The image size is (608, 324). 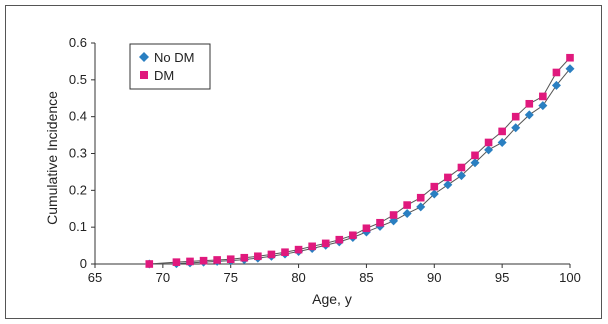 I want to click on y-axis-title: Cumulative Incidence, so click(x=52, y=158).